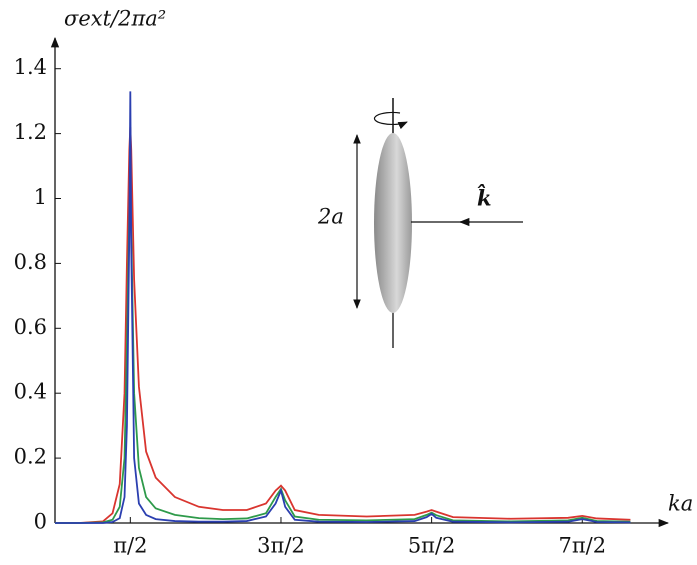 Image resolution: width=697 pixels, height=565 pixels. I want to click on rotation-arrow, so click(390, 120).